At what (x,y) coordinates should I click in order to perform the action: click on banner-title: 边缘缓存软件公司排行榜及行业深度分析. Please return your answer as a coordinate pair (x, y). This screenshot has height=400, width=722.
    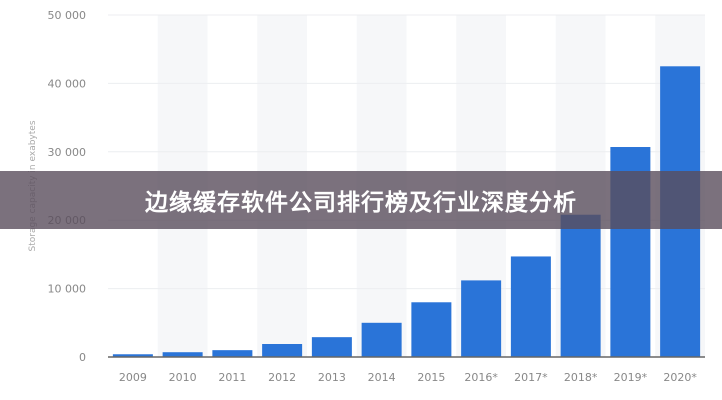
    Looking at the image, I should click on (361, 203).